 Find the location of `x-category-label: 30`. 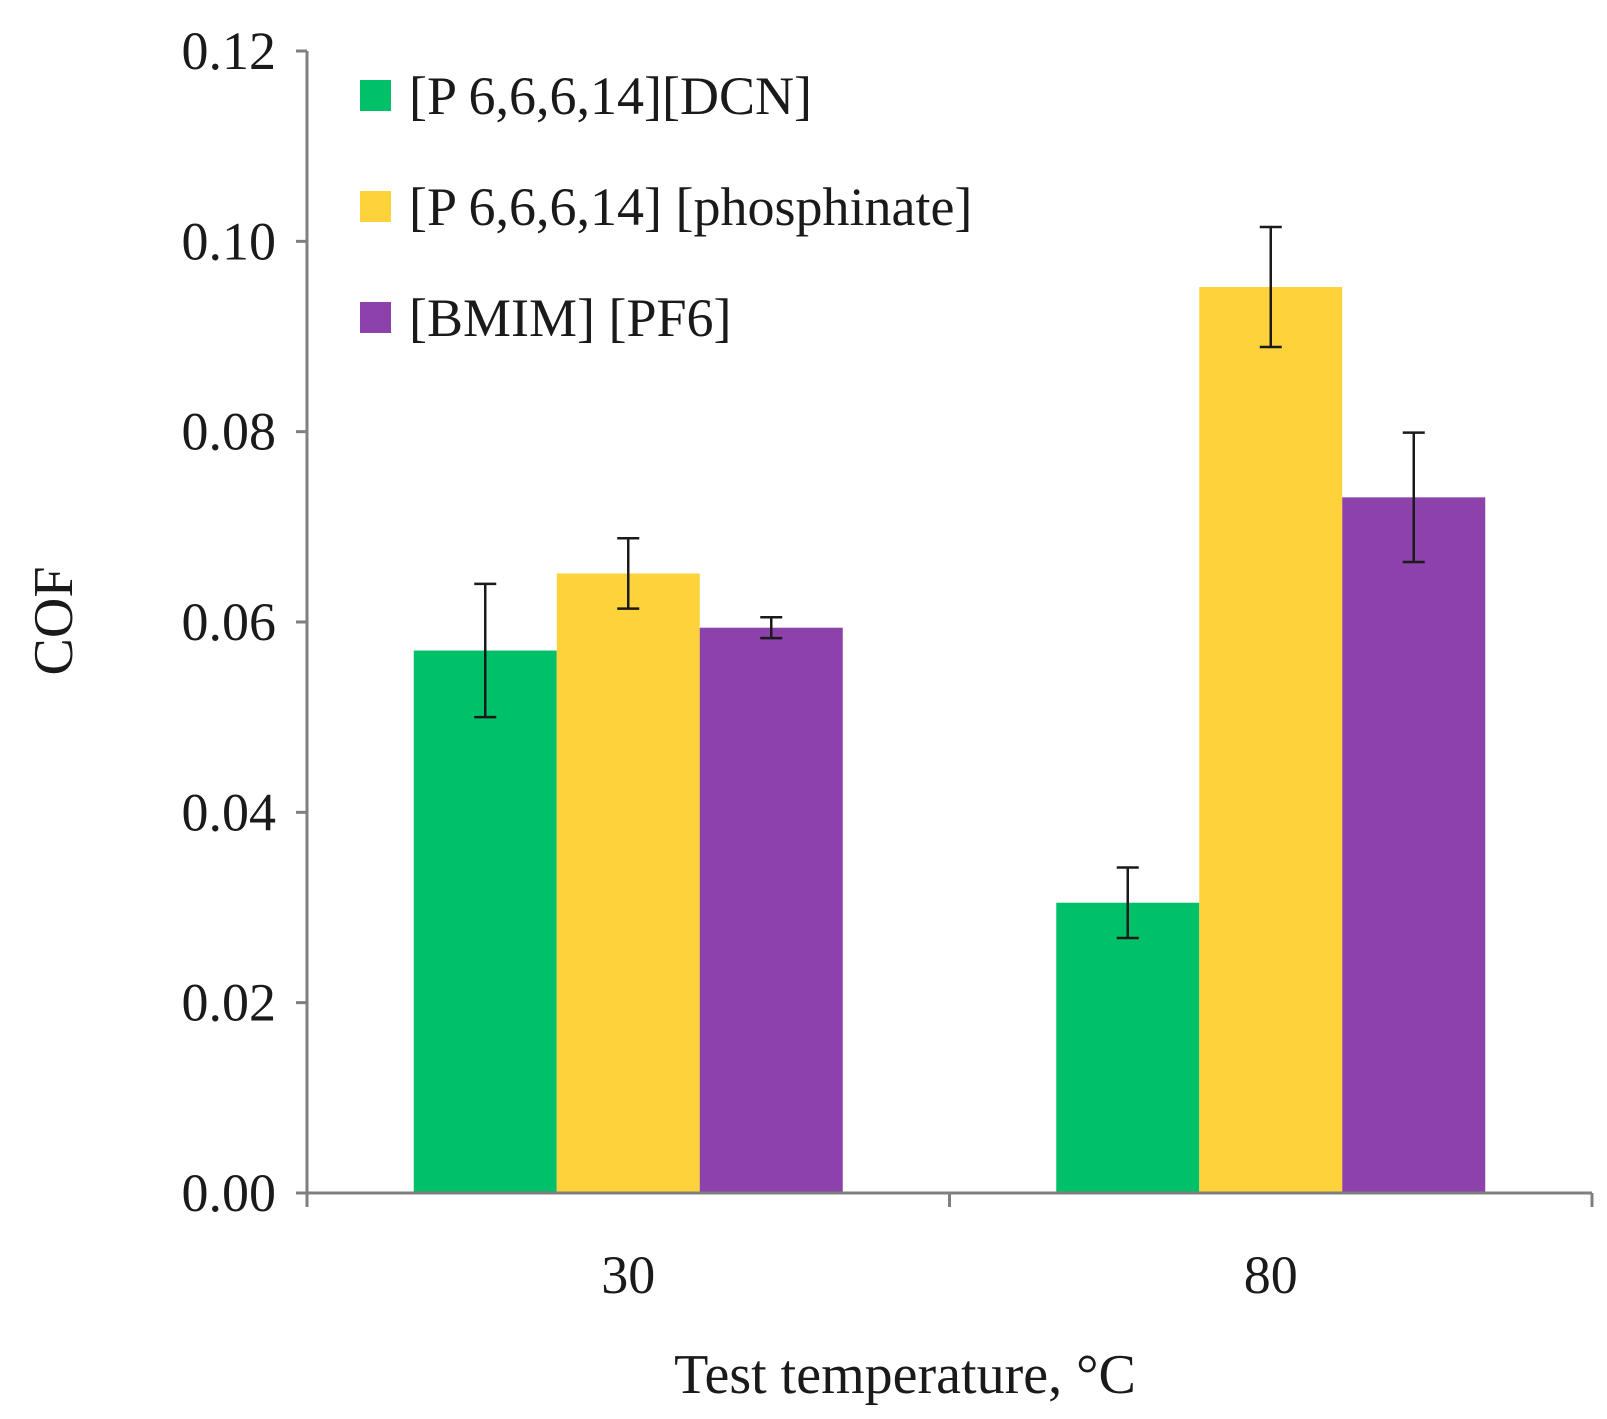

x-category-label: 30 is located at coordinates (628, 1275).